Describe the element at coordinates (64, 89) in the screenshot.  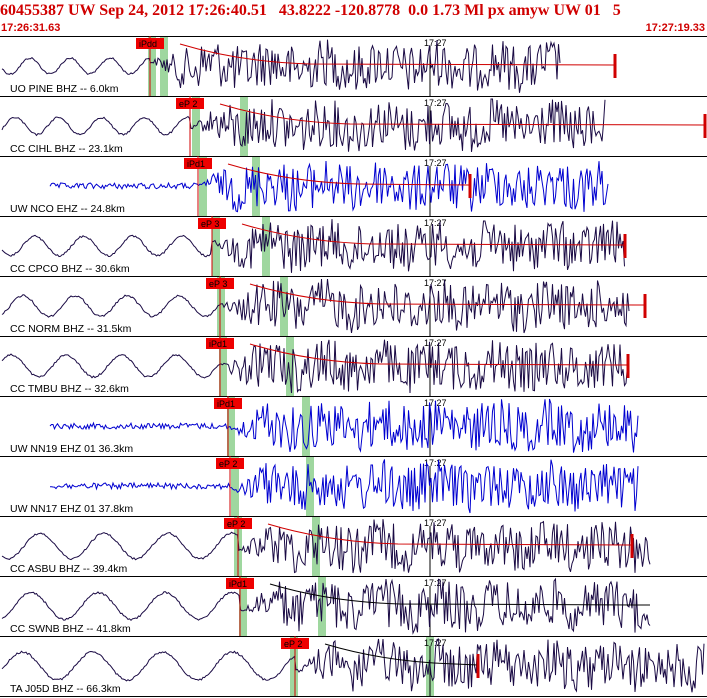
I see `station-label: UO PINE BHZ -- 6.0km` at that location.